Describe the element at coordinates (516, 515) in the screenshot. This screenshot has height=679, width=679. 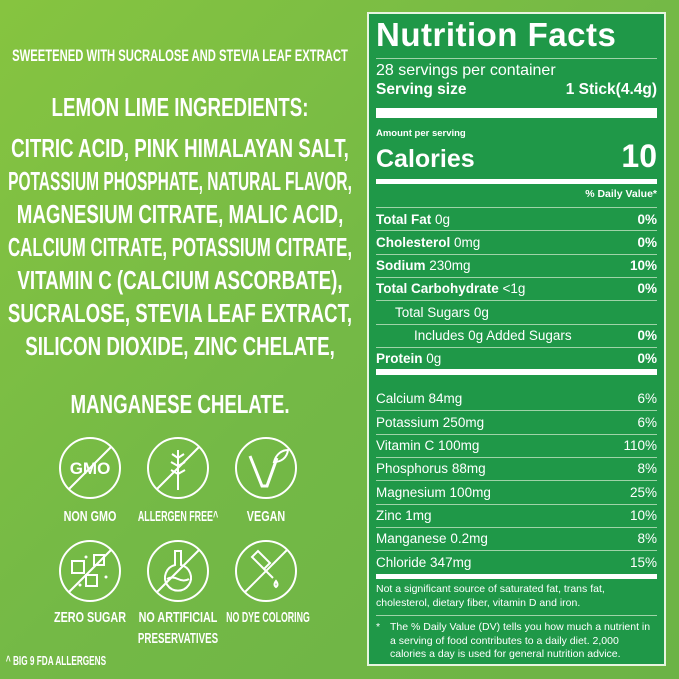
I see `nutrient-row: Zinc 1mg 10%` at that location.